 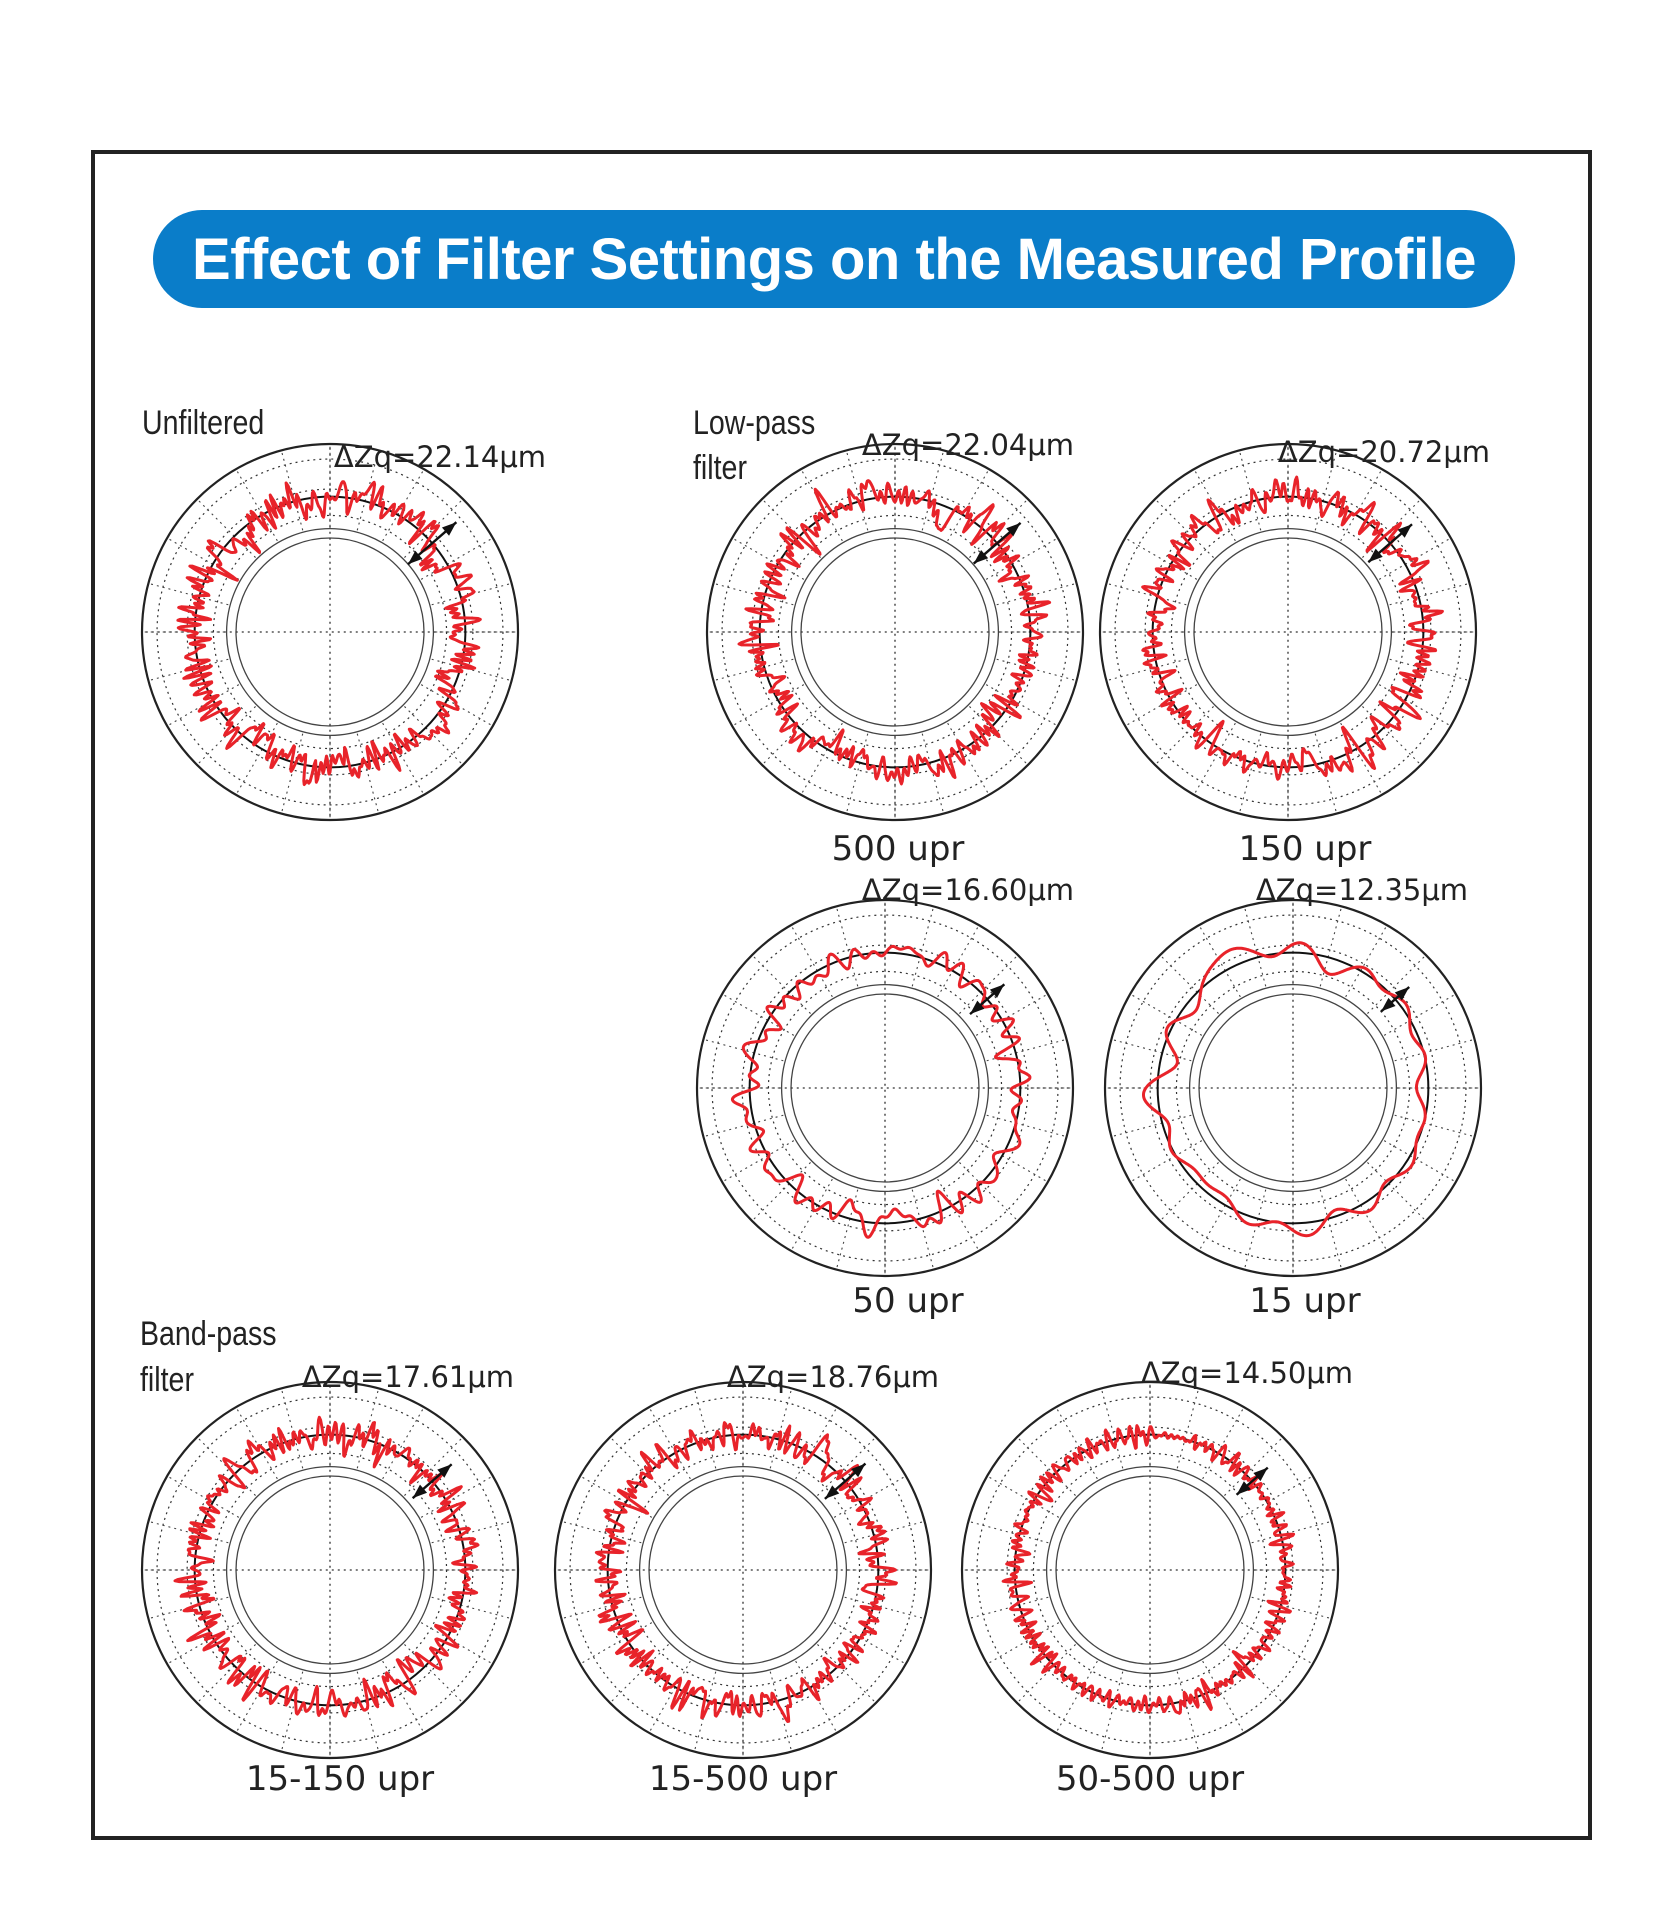 I want to click on polar-reference-circle, so click(x=1150, y=1570).